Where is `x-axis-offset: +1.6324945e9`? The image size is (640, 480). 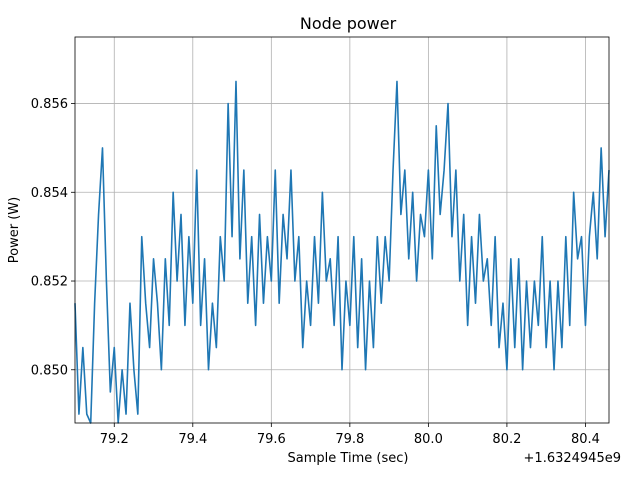 x-axis-offset: +1.6324945e9 is located at coordinates (572, 458).